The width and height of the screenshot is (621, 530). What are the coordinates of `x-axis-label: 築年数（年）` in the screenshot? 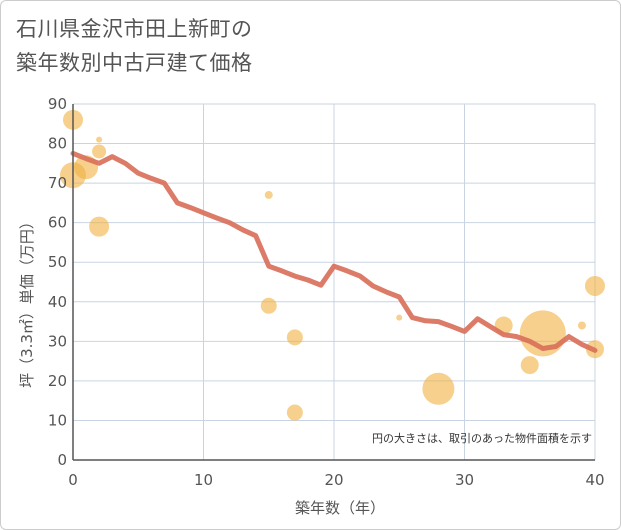 It's located at (340, 508).